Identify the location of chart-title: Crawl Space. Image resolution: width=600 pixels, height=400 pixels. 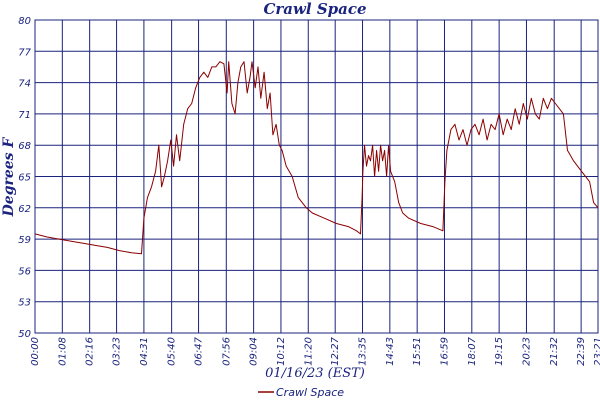
(314, 9).